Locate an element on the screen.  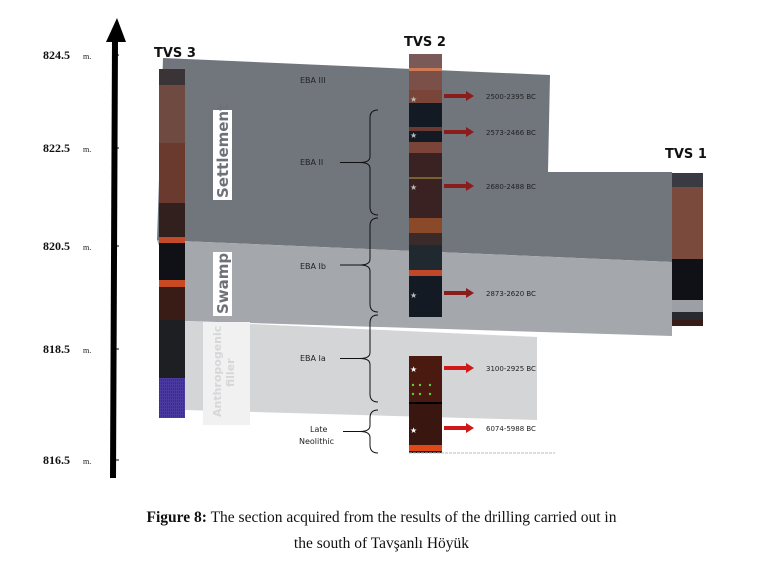
radiocarbon-date-label: 2573-2466 BC is located at coordinates (511, 133).